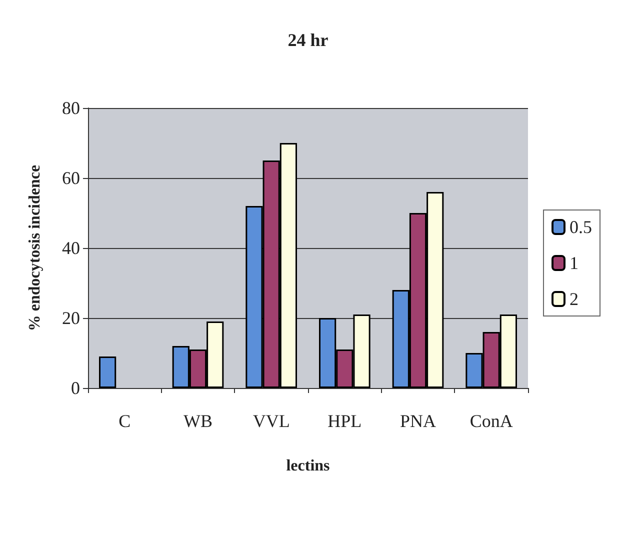  I want to click on y-tick-label: 0, so click(75, 388).